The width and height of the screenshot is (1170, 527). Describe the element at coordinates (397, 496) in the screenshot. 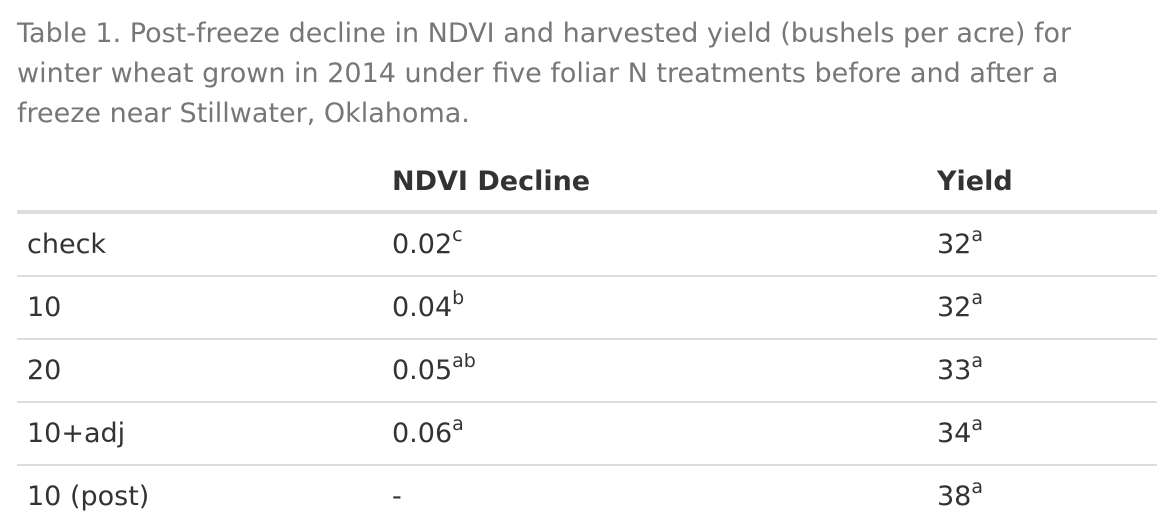

I see `ndvi-value: -` at that location.